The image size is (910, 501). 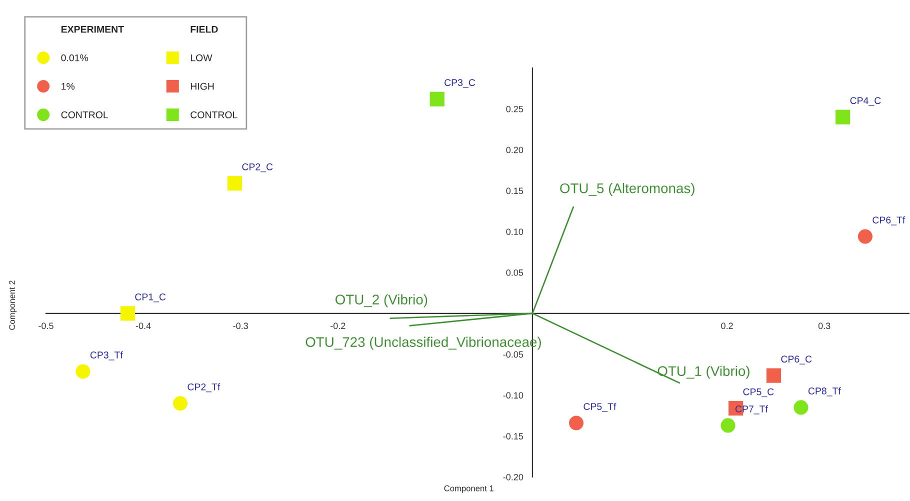 What do you see at coordinates (338, 326) in the screenshot?
I see `x-tick-label: -0.2` at bounding box center [338, 326].